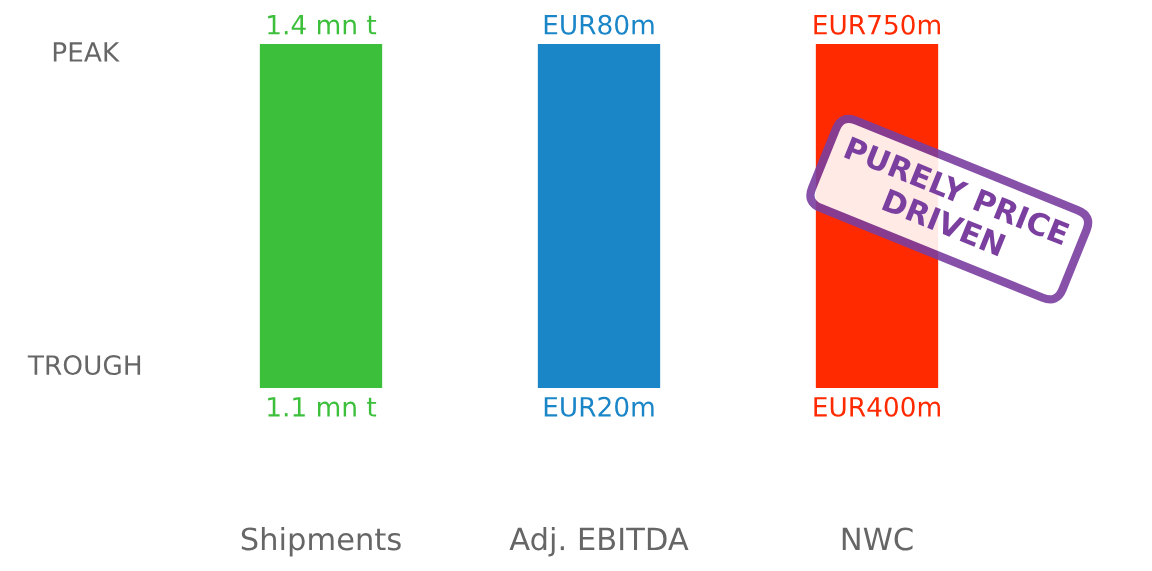 The height and width of the screenshot is (571, 1152). Describe the element at coordinates (599, 541) in the screenshot. I see `x-tick-label: Adj. EBITDA` at that location.